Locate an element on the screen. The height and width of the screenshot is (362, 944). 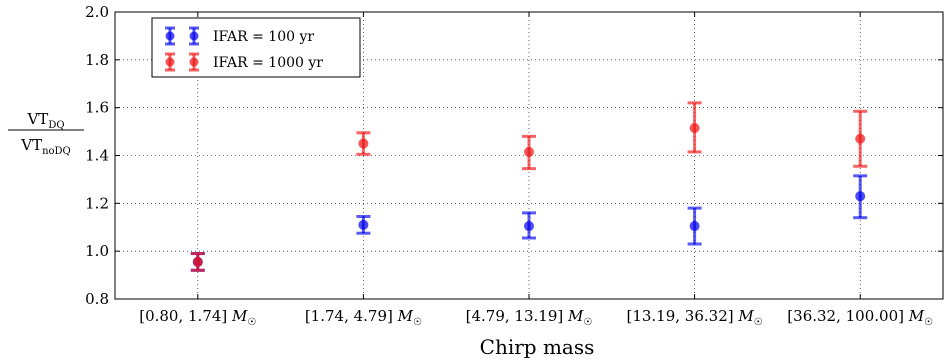
svg-text: VTnoDQ is located at coordinates (45, 146).